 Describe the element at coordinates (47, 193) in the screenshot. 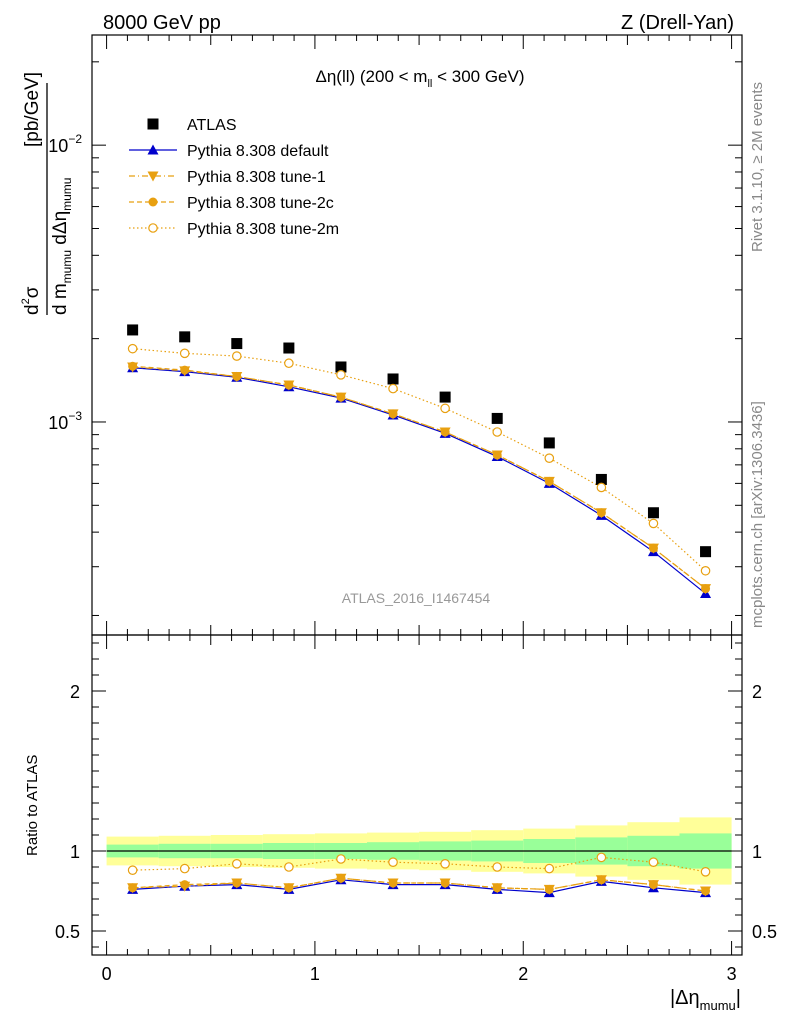

I see `main-y-label: d2σ d mmumu dΔηmumu [pb/GeV]` at that location.